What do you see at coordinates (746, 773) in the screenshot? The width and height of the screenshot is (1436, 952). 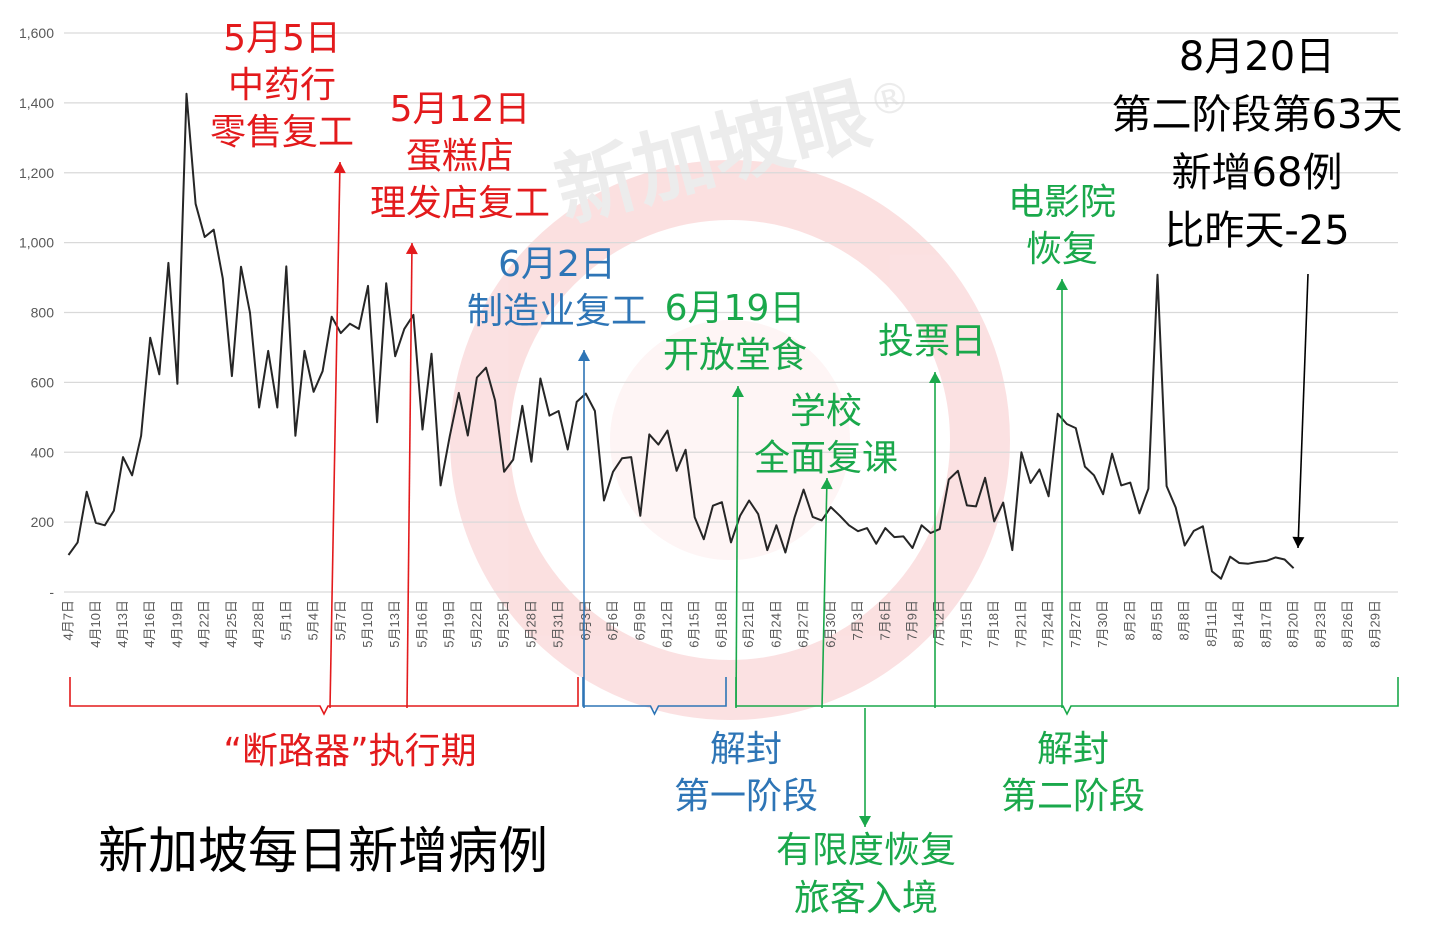 I see `period-phase1-label: 解封 第一阶段` at bounding box center [746, 773].